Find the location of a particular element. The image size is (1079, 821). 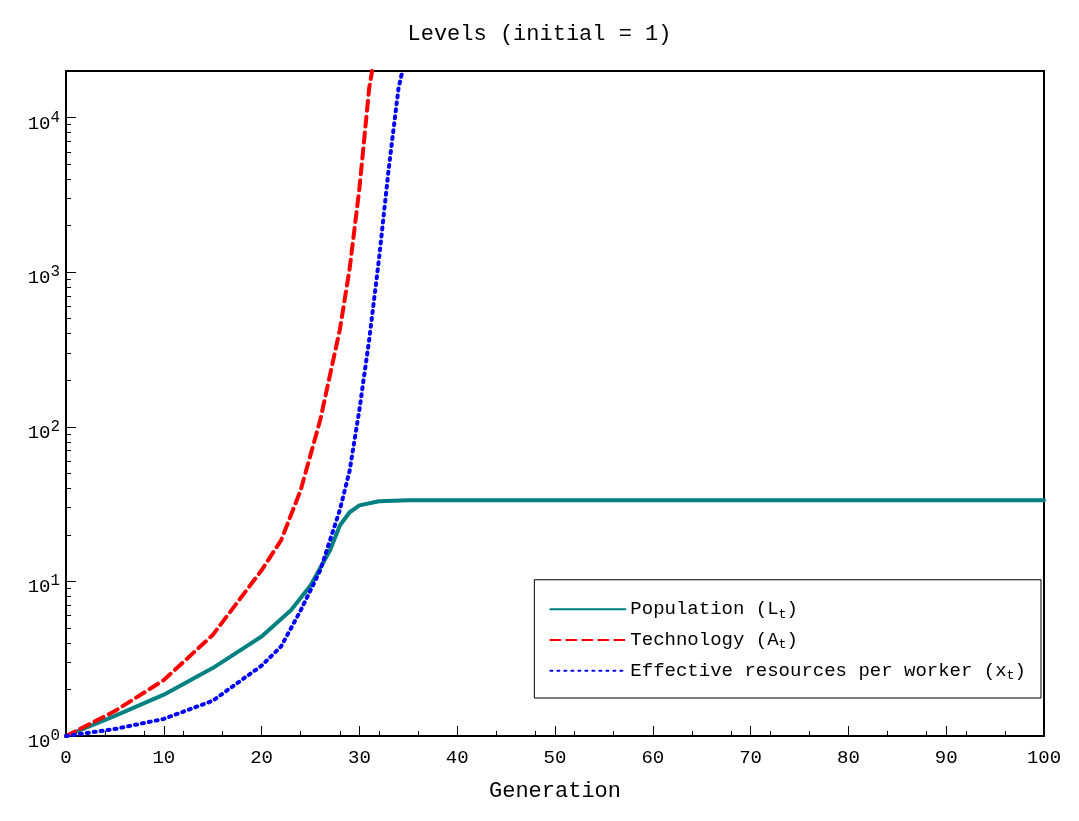

x-tick-label: 90 is located at coordinates (946, 757).